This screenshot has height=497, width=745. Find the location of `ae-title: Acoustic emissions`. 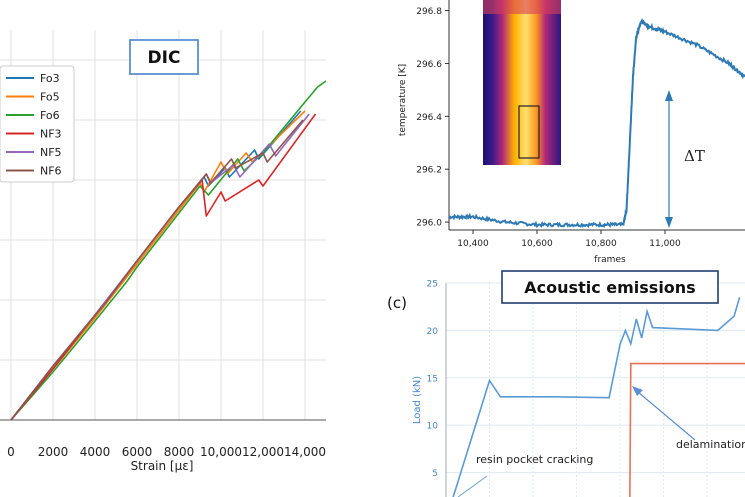

ae-title: Acoustic emissions is located at coordinates (609, 287).